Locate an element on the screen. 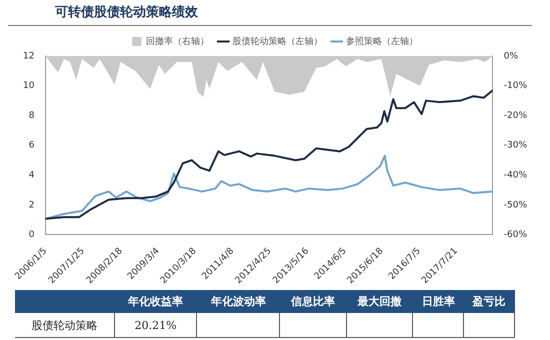  y-tick-label: 4 is located at coordinates (31, 175).